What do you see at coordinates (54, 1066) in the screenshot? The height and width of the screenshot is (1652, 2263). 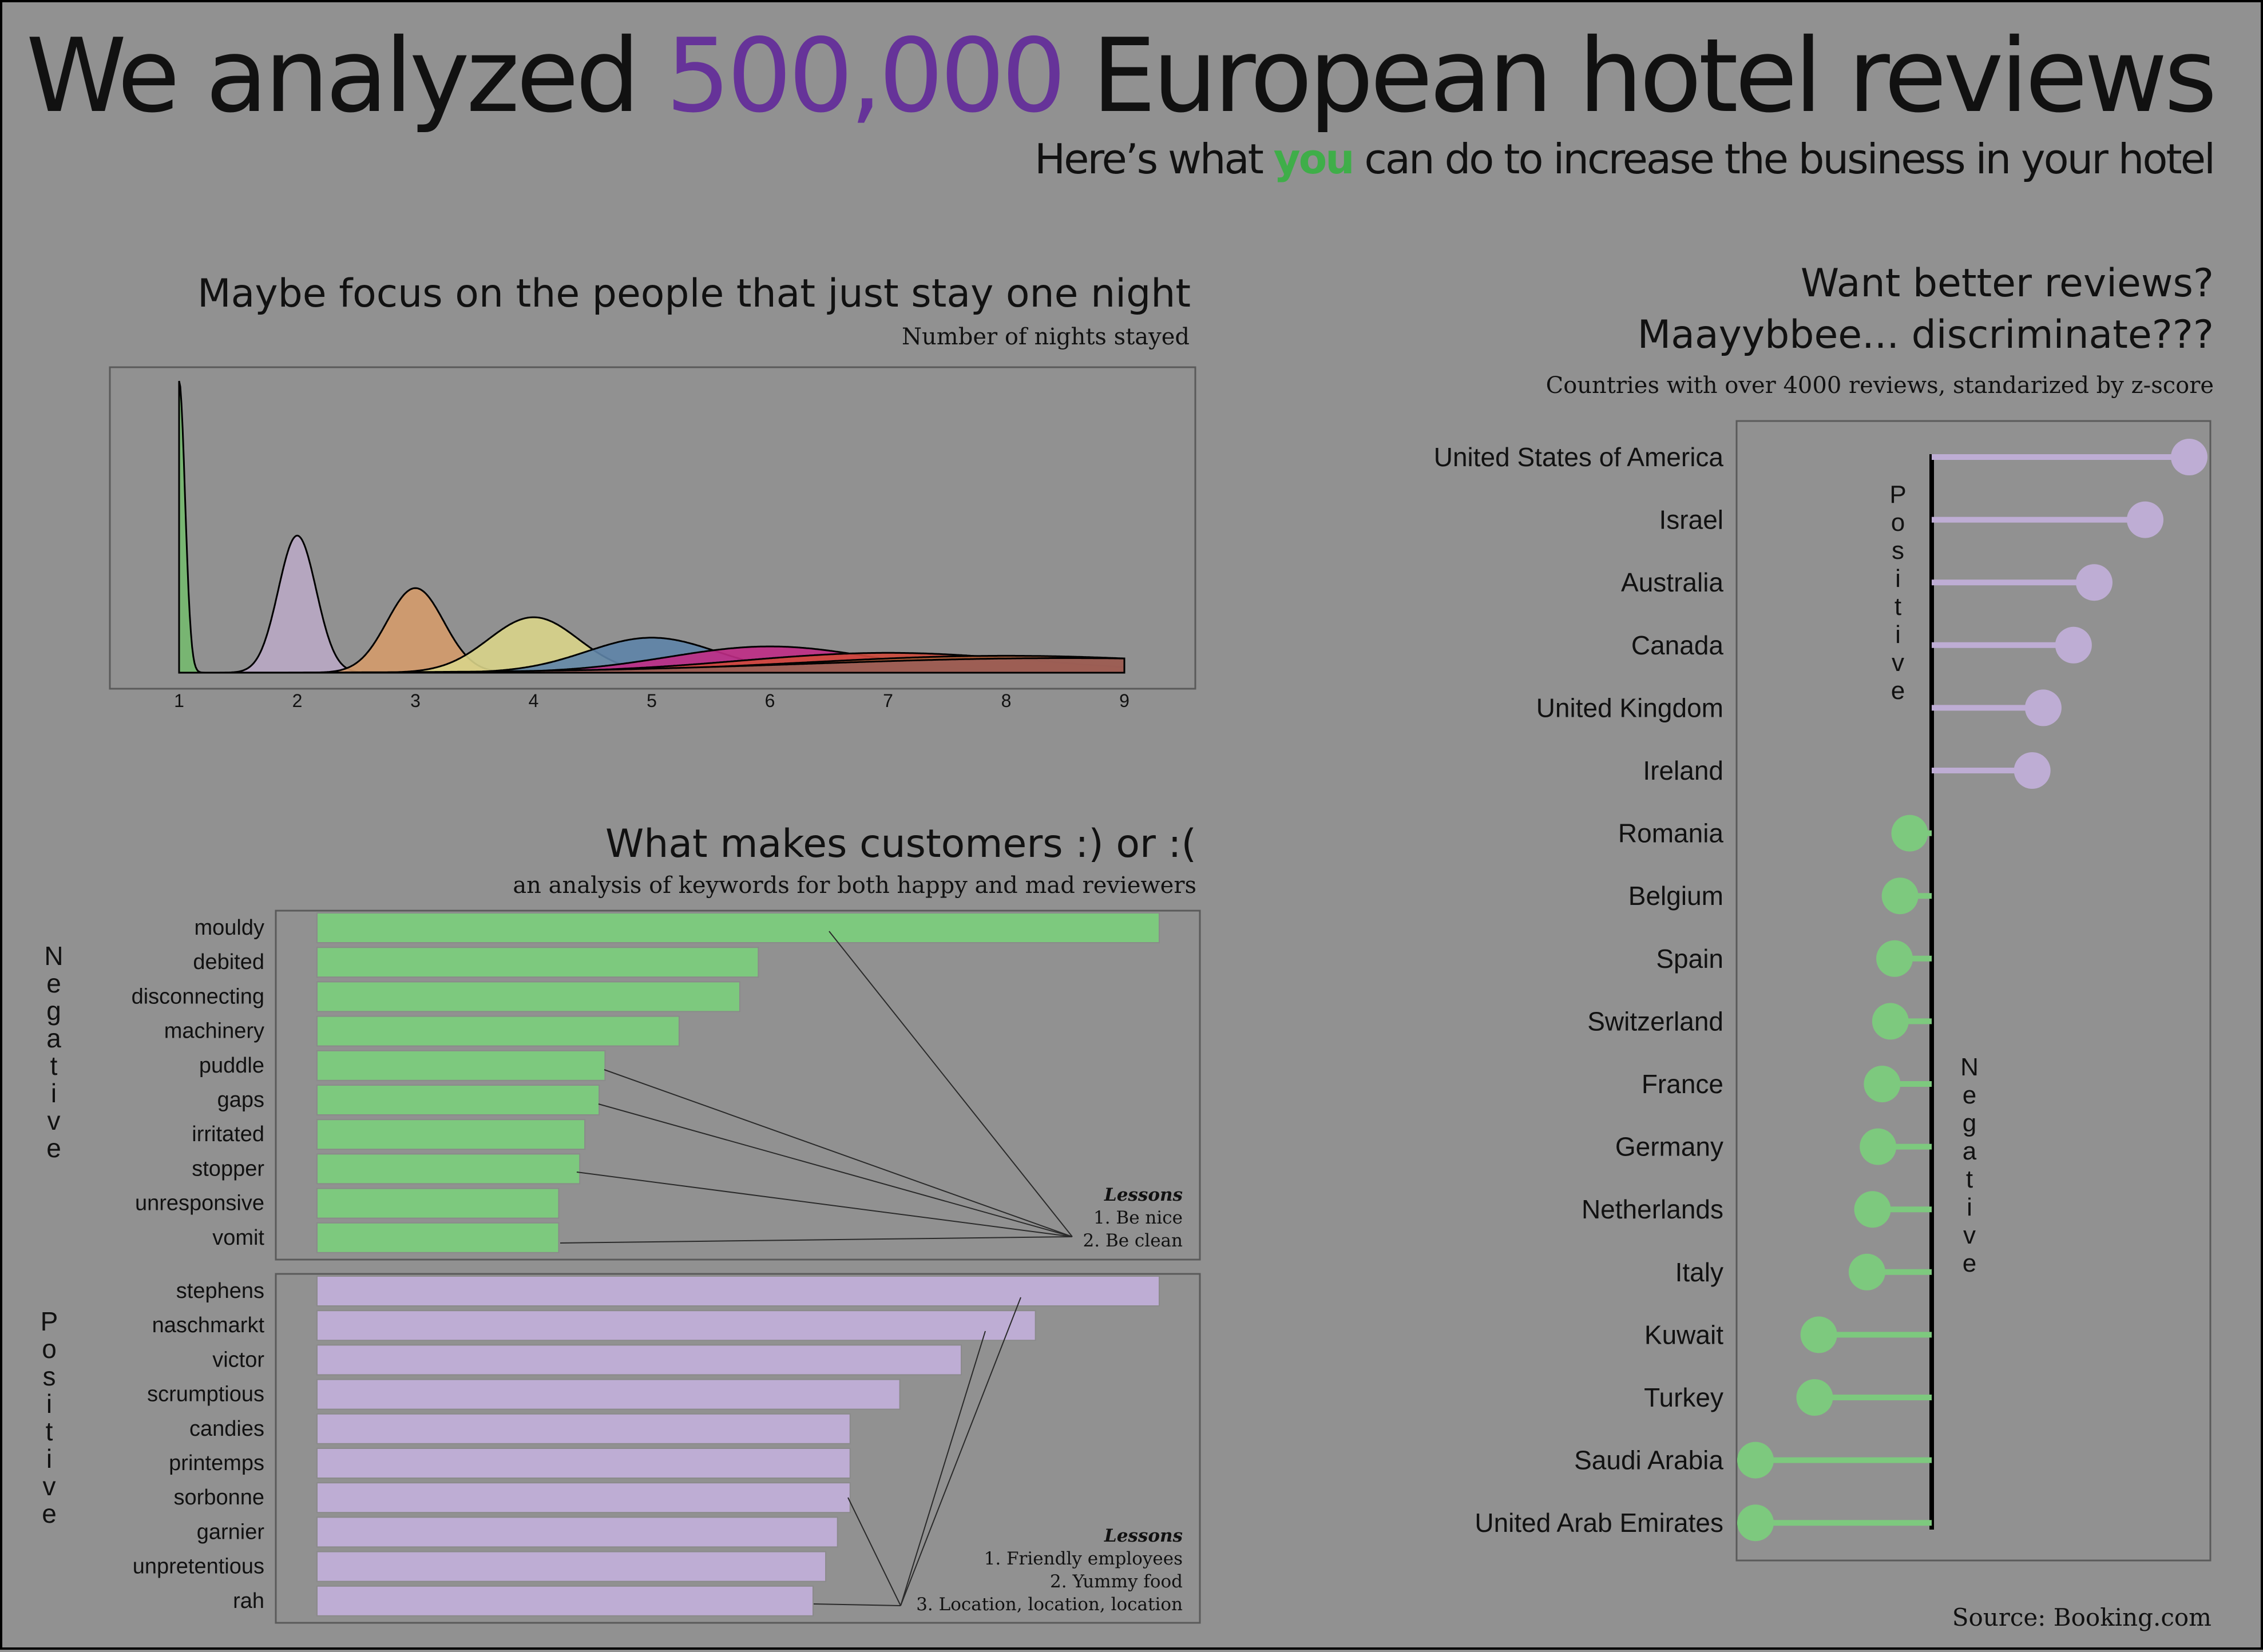 I see `negative-side-label-letter: t` at bounding box center [54, 1066].